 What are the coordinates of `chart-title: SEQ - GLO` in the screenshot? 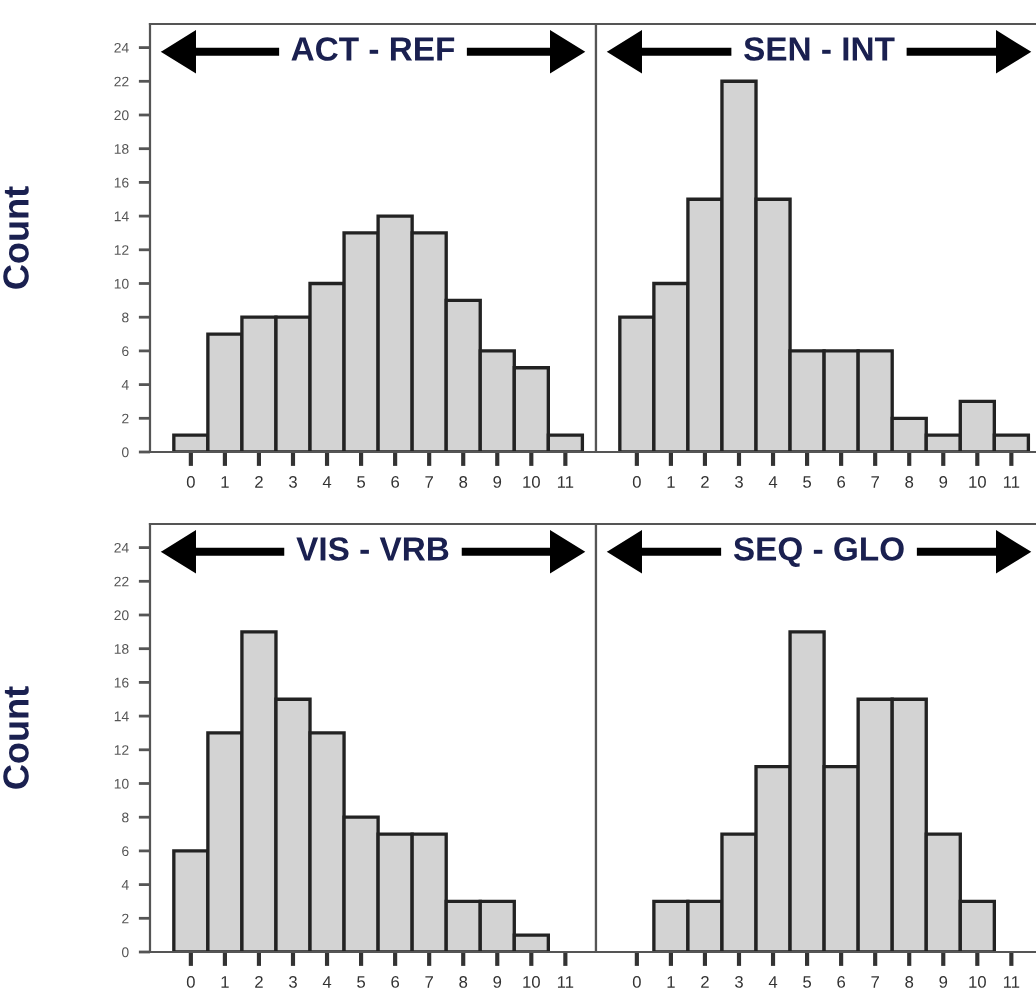 It's located at (818, 552).